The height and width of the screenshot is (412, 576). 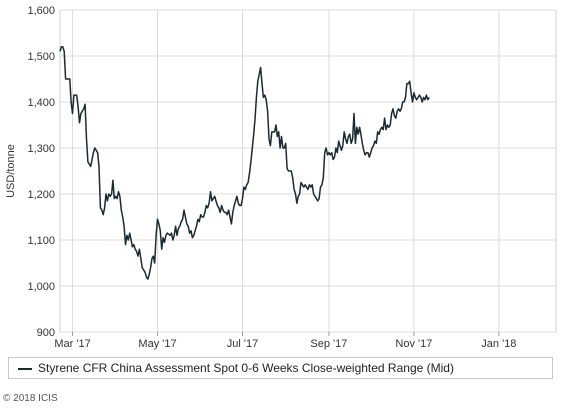 I want to click on copyright-notice: © 2018 ICIS, so click(x=30, y=398).